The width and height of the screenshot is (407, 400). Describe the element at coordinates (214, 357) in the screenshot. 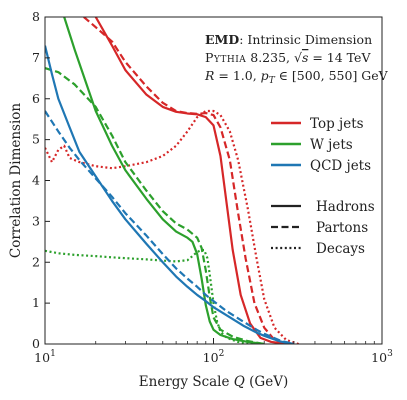

I see `x-tick-label: 10²` at that location.